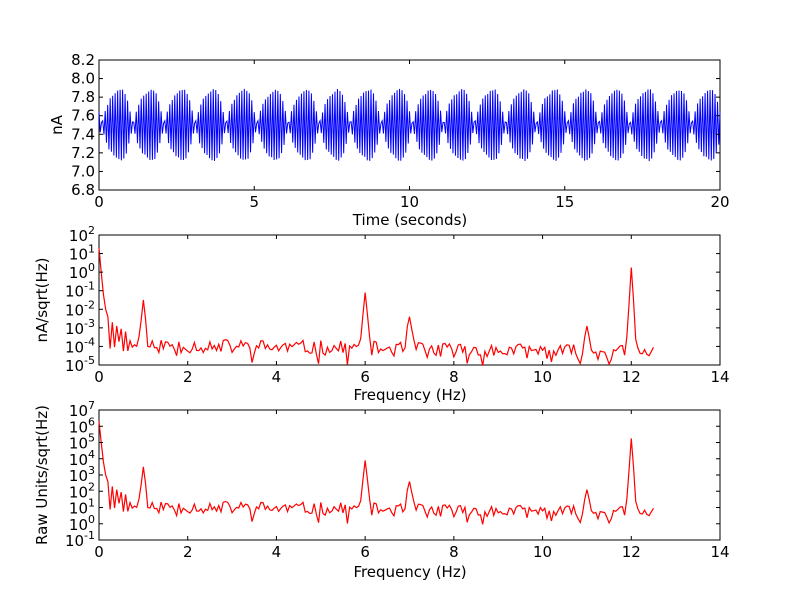 This screenshot has width=800, height=600. I want to click on y-tick-label: 10⁻⁵, so click(80, 364).